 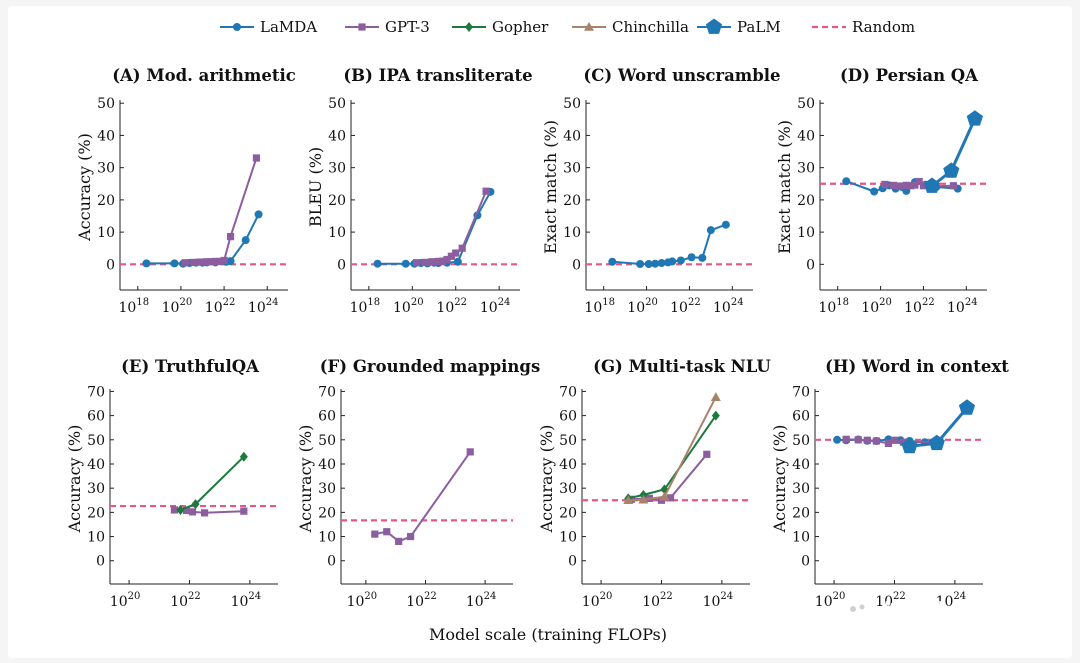 I want to click on legend-item-chinchilla: Chinchilla, so click(x=630, y=27).